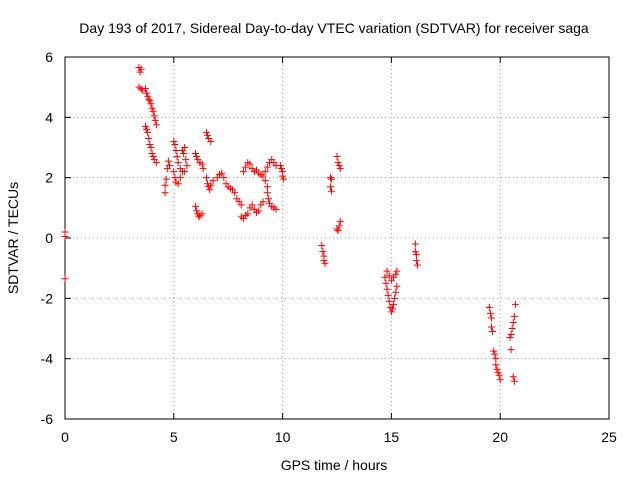 The width and height of the screenshot is (640, 480). Describe the element at coordinates (49, 117) in the screenshot. I see `y-tick-label: 4` at that location.